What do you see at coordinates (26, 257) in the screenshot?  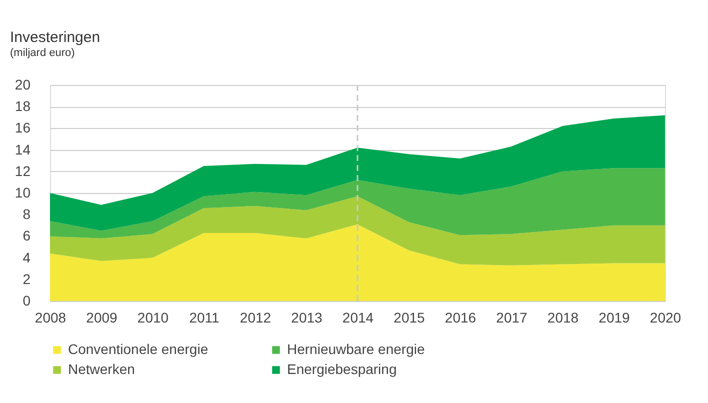 I see `y-tick-label: 4` at bounding box center [26, 257].